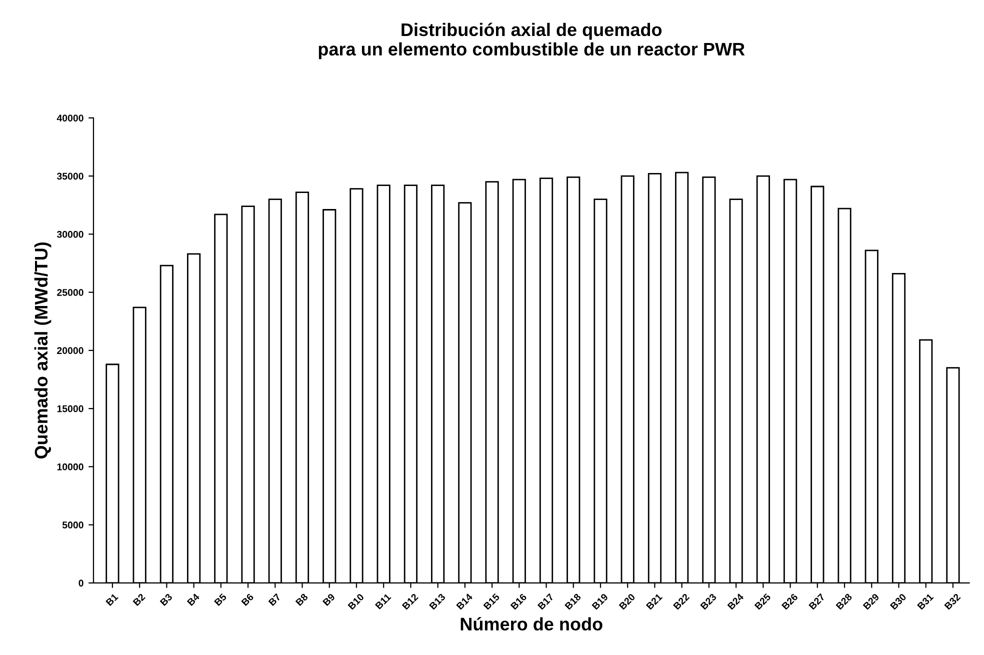 The height and width of the screenshot is (655, 984). Describe the element at coordinates (898, 601) in the screenshot. I see `x-tick-label: B30` at that location.